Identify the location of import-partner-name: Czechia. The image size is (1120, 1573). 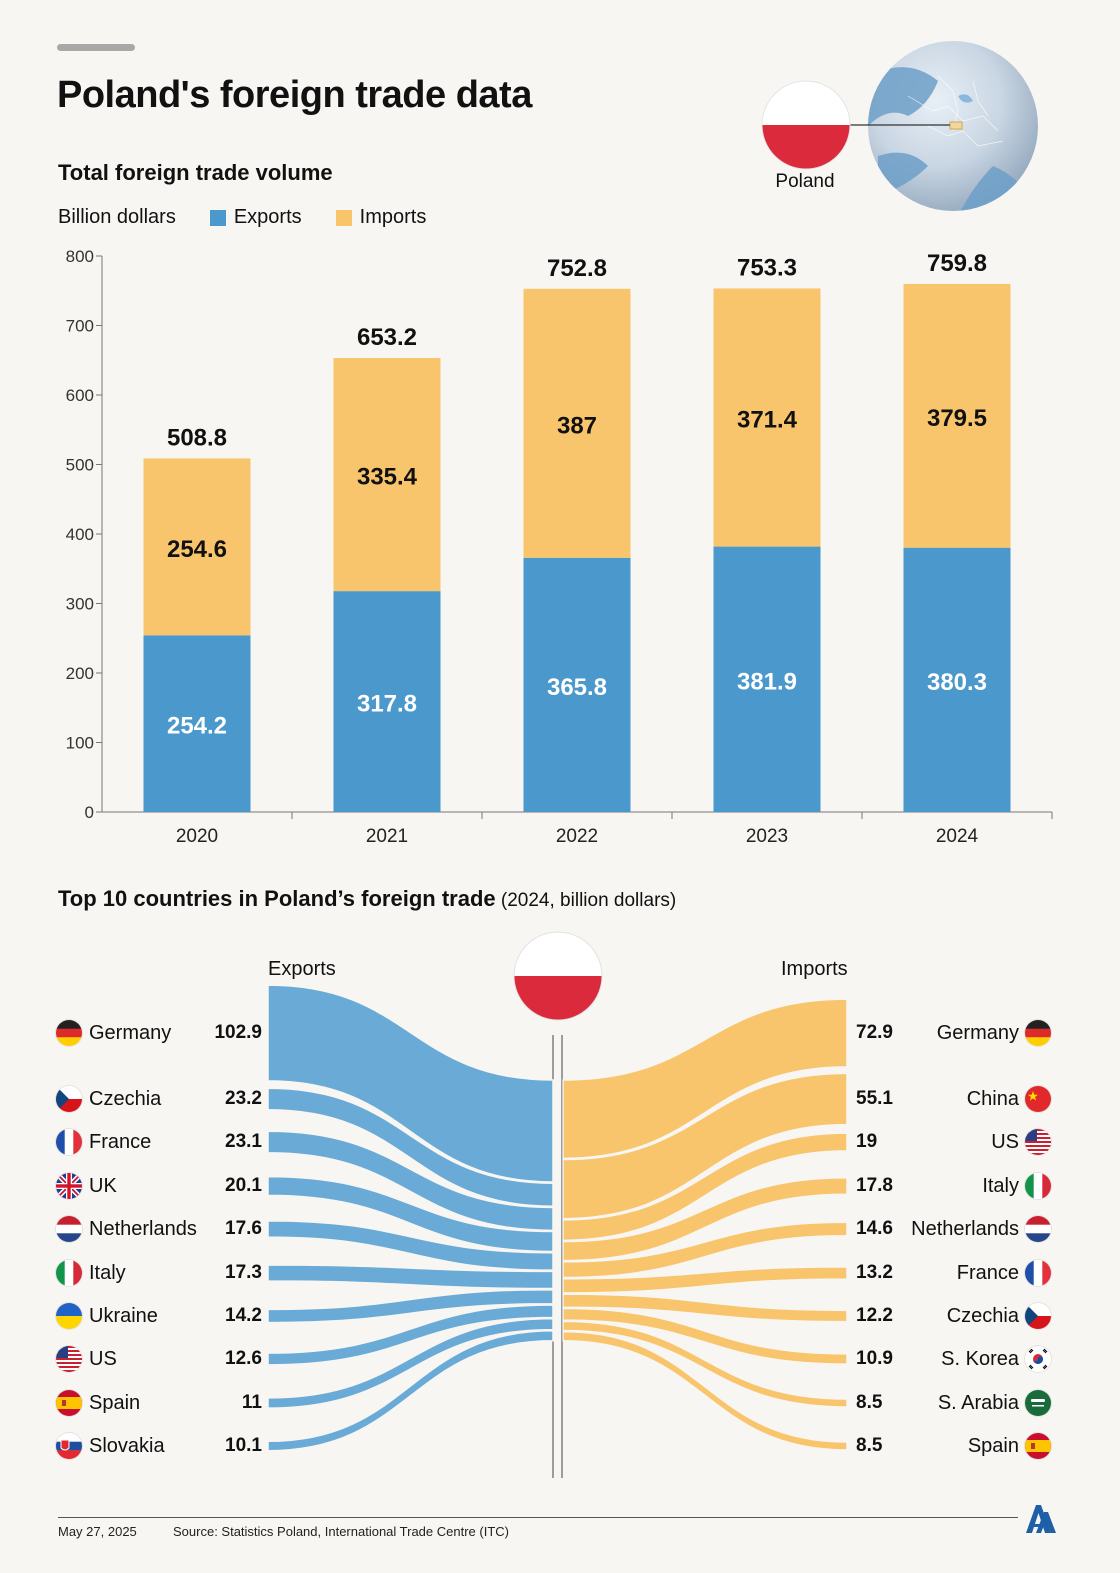
(982, 1315).